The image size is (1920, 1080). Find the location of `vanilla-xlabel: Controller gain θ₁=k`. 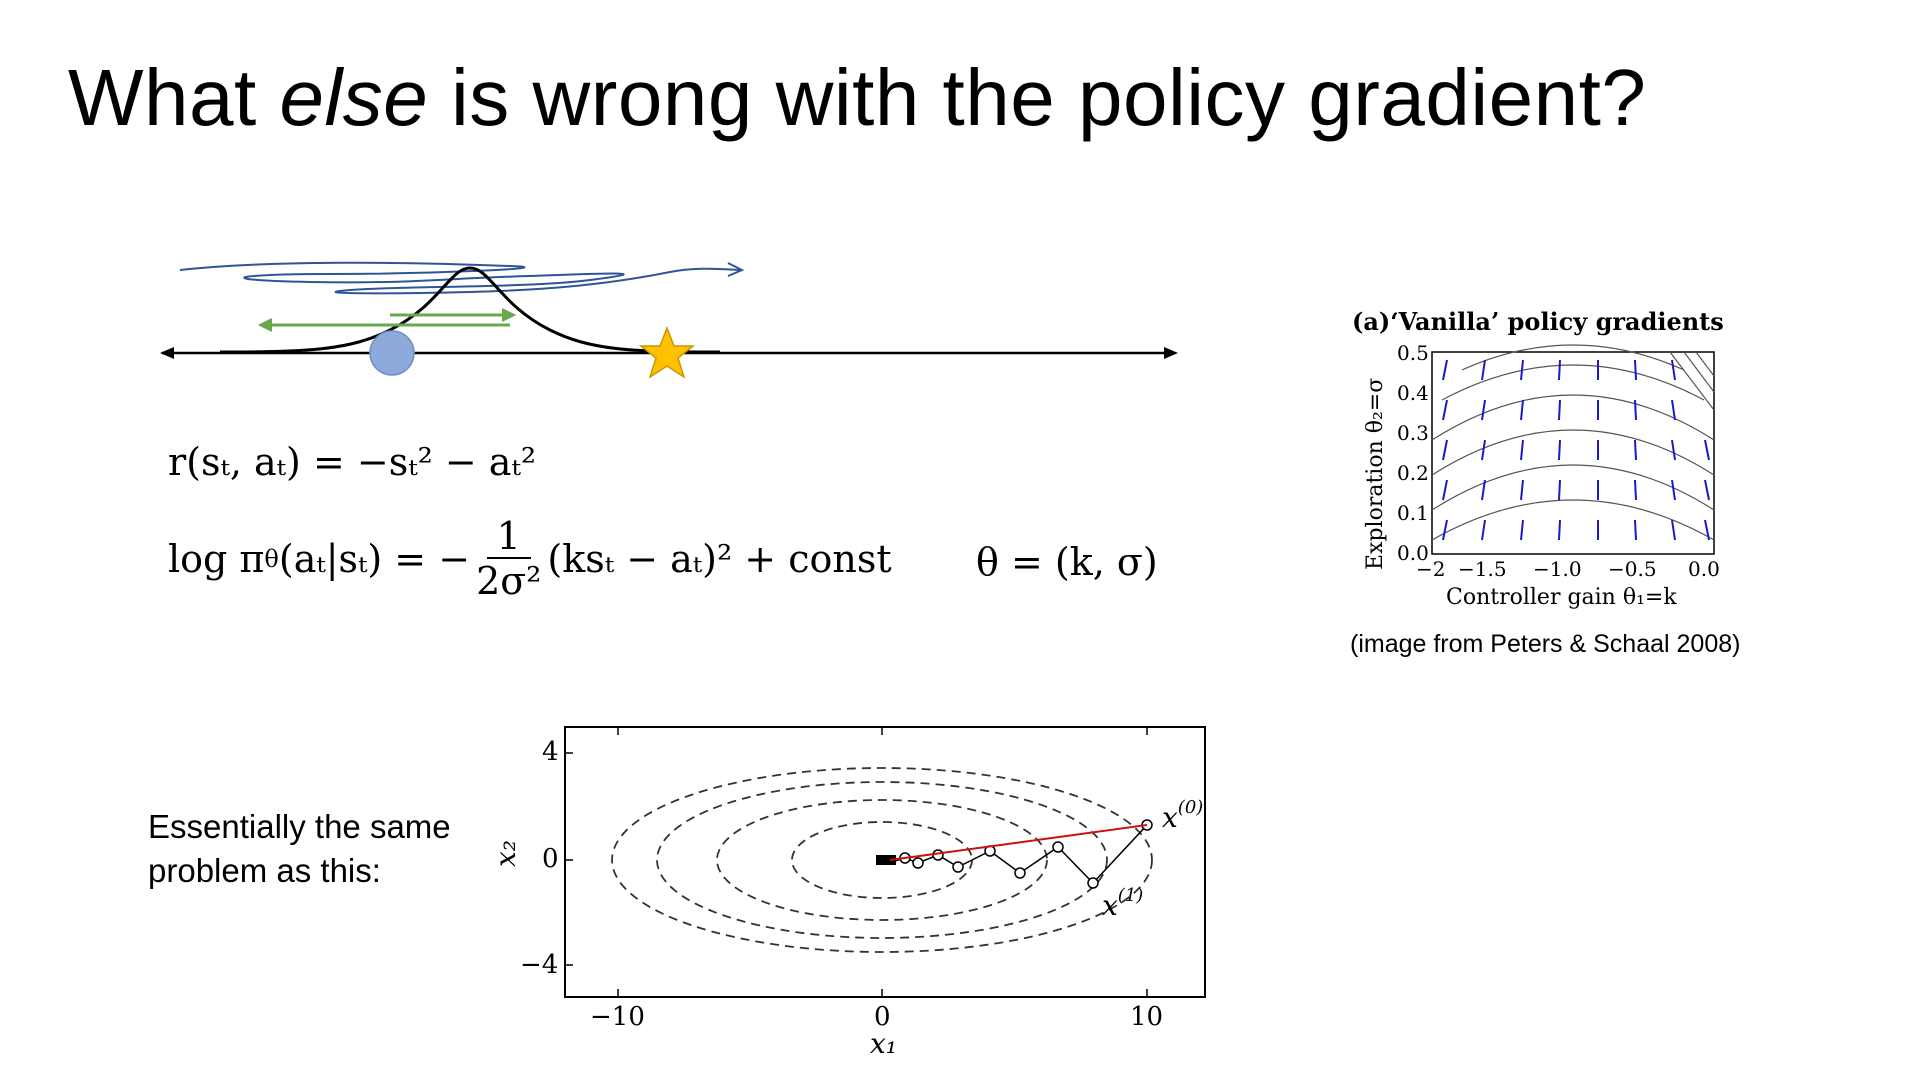

vanilla-xlabel: Controller gain θ₁=k is located at coordinates (1561, 597).